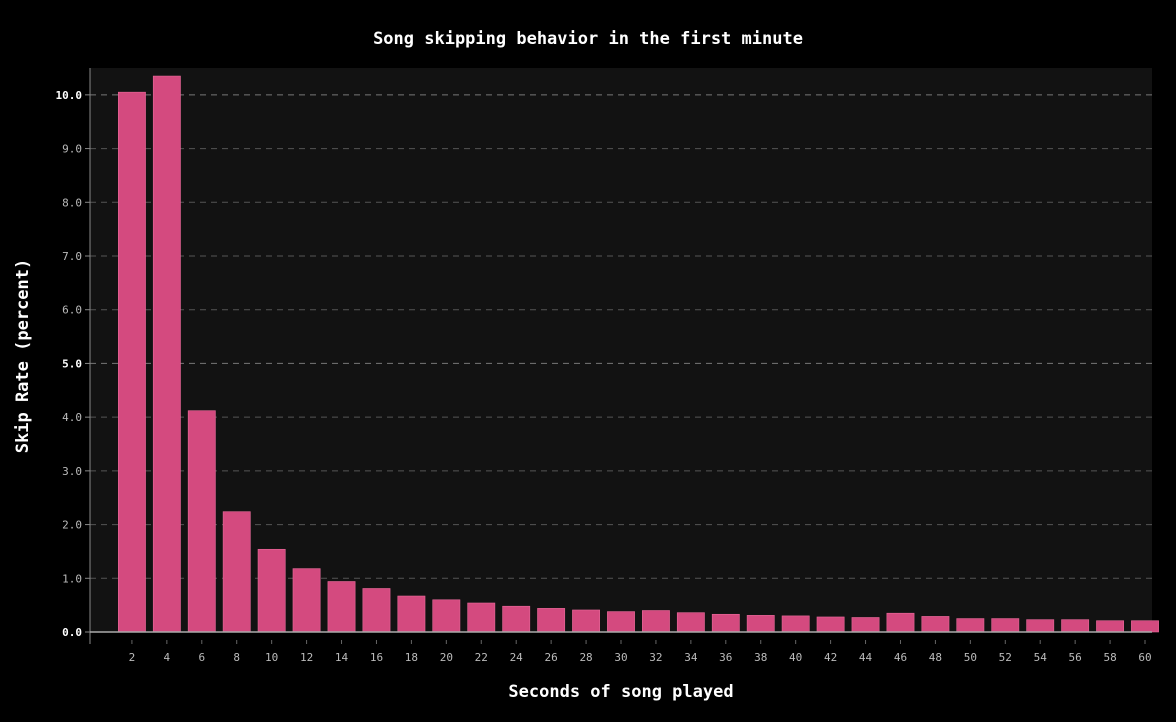 The height and width of the screenshot is (722, 1176). What do you see at coordinates (655, 657) in the screenshot?
I see `x-tick-label: 32` at bounding box center [655, 657].